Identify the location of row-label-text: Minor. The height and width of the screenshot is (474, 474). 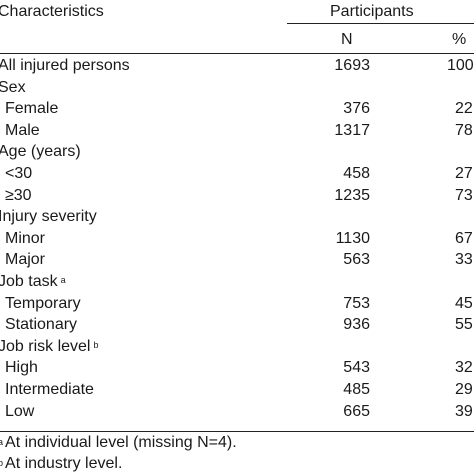
(25, 238).